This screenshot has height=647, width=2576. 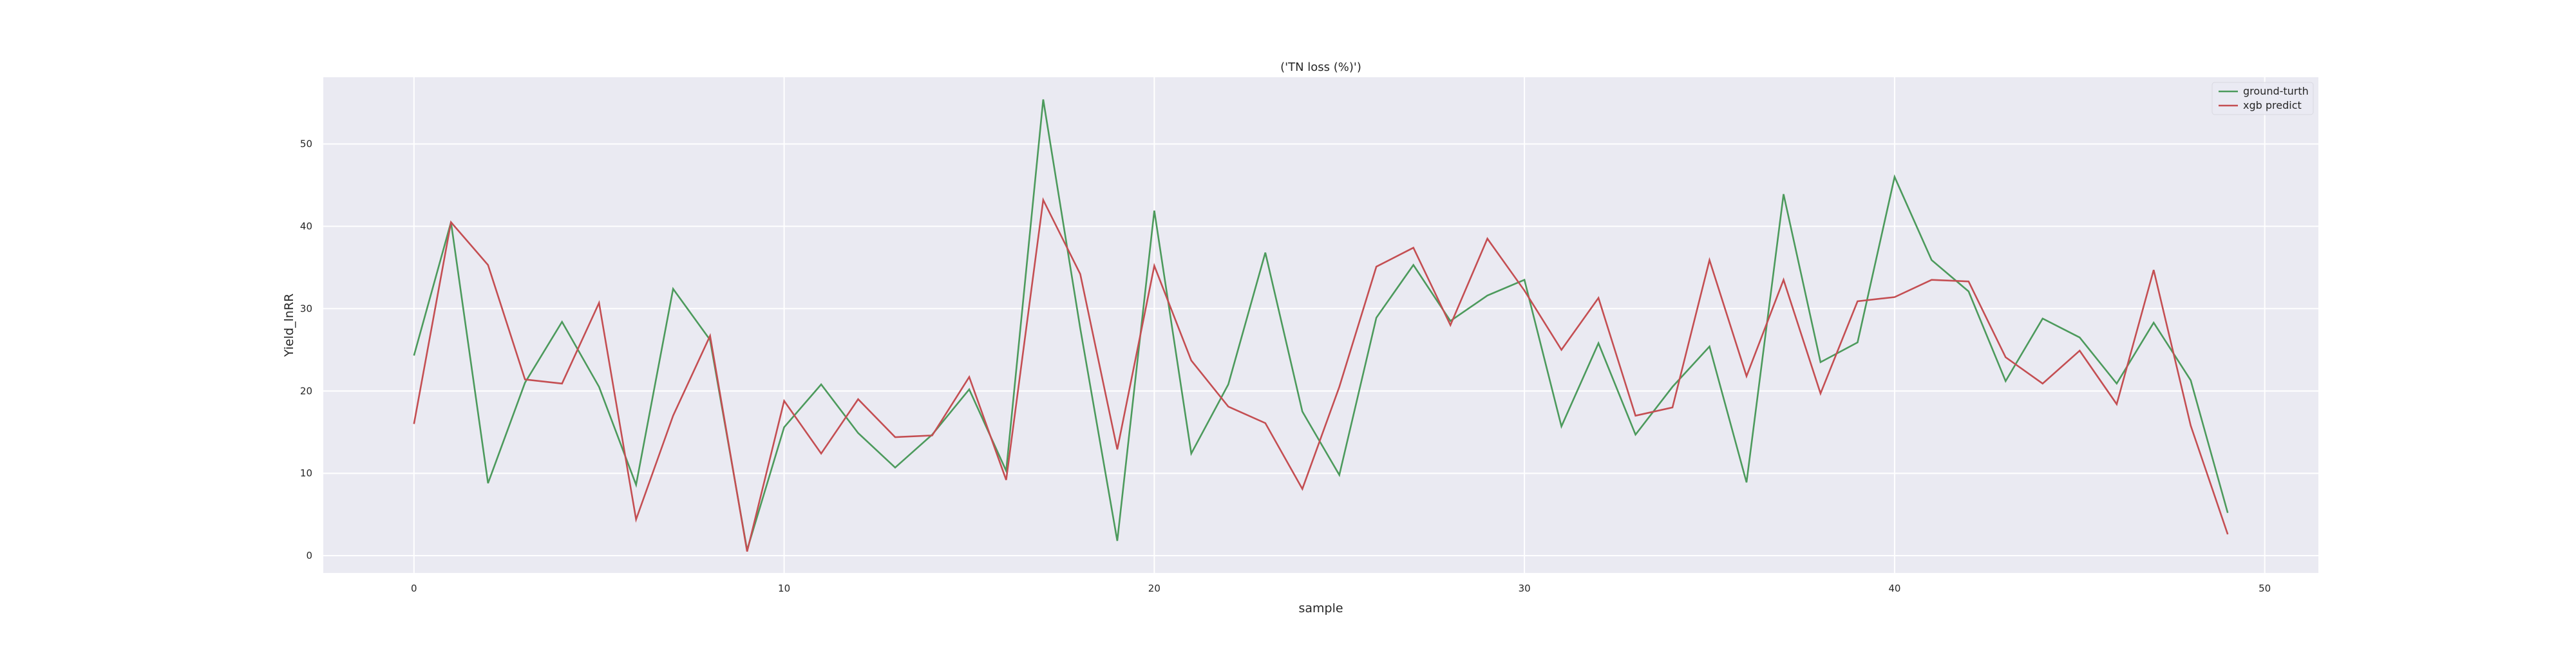 What do you see at coordinates (1320, 608) in the screenshot?
I see `x-axis-label: sample` at bounding box center [1320, 608].